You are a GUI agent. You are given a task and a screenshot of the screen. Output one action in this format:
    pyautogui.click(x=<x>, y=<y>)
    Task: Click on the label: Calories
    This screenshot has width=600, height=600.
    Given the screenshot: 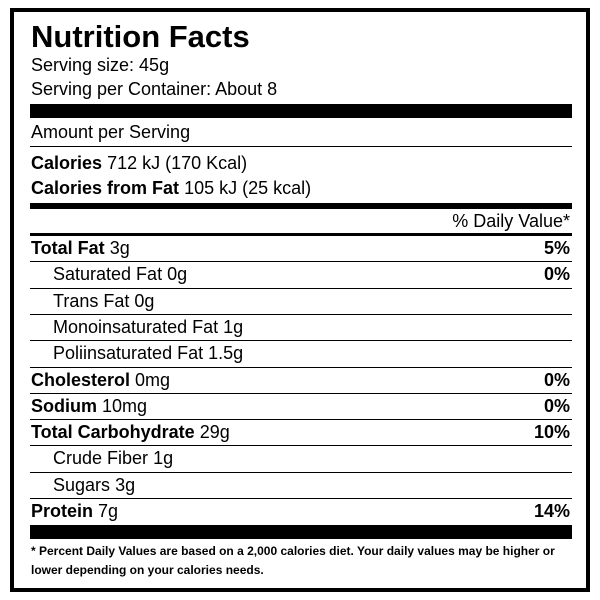 What is the action you would take?
    pyautogui.click(x=67, y=163)
    